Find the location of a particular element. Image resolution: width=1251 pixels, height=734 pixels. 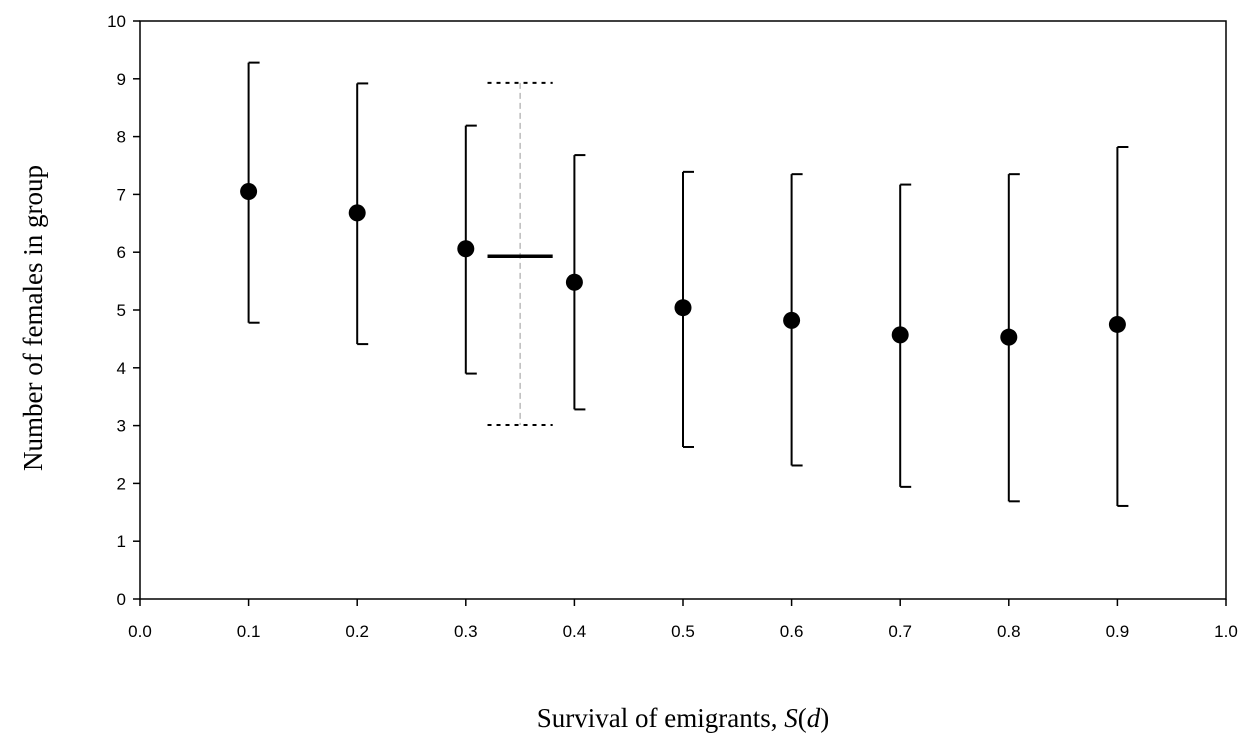

x-tick-label: 0.6 is located at coordinates (792, 631).